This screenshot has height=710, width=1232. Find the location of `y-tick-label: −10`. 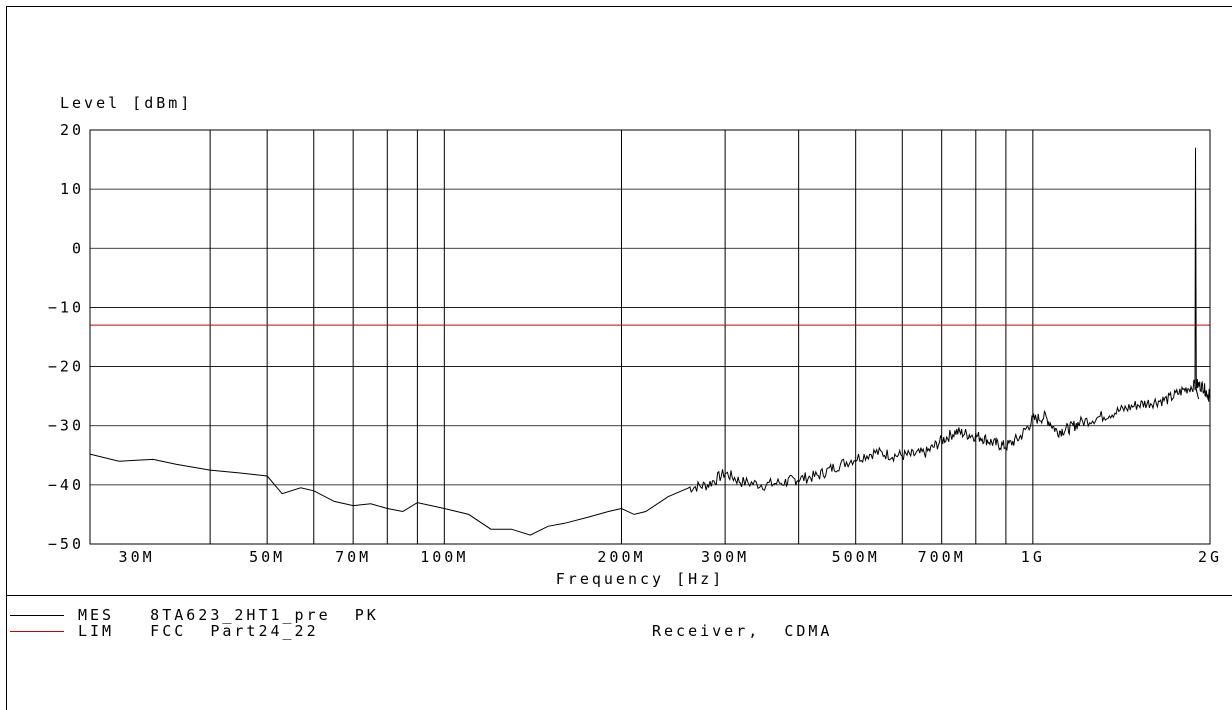

y-tick-label: −10 is located at coordinates (66, 307).